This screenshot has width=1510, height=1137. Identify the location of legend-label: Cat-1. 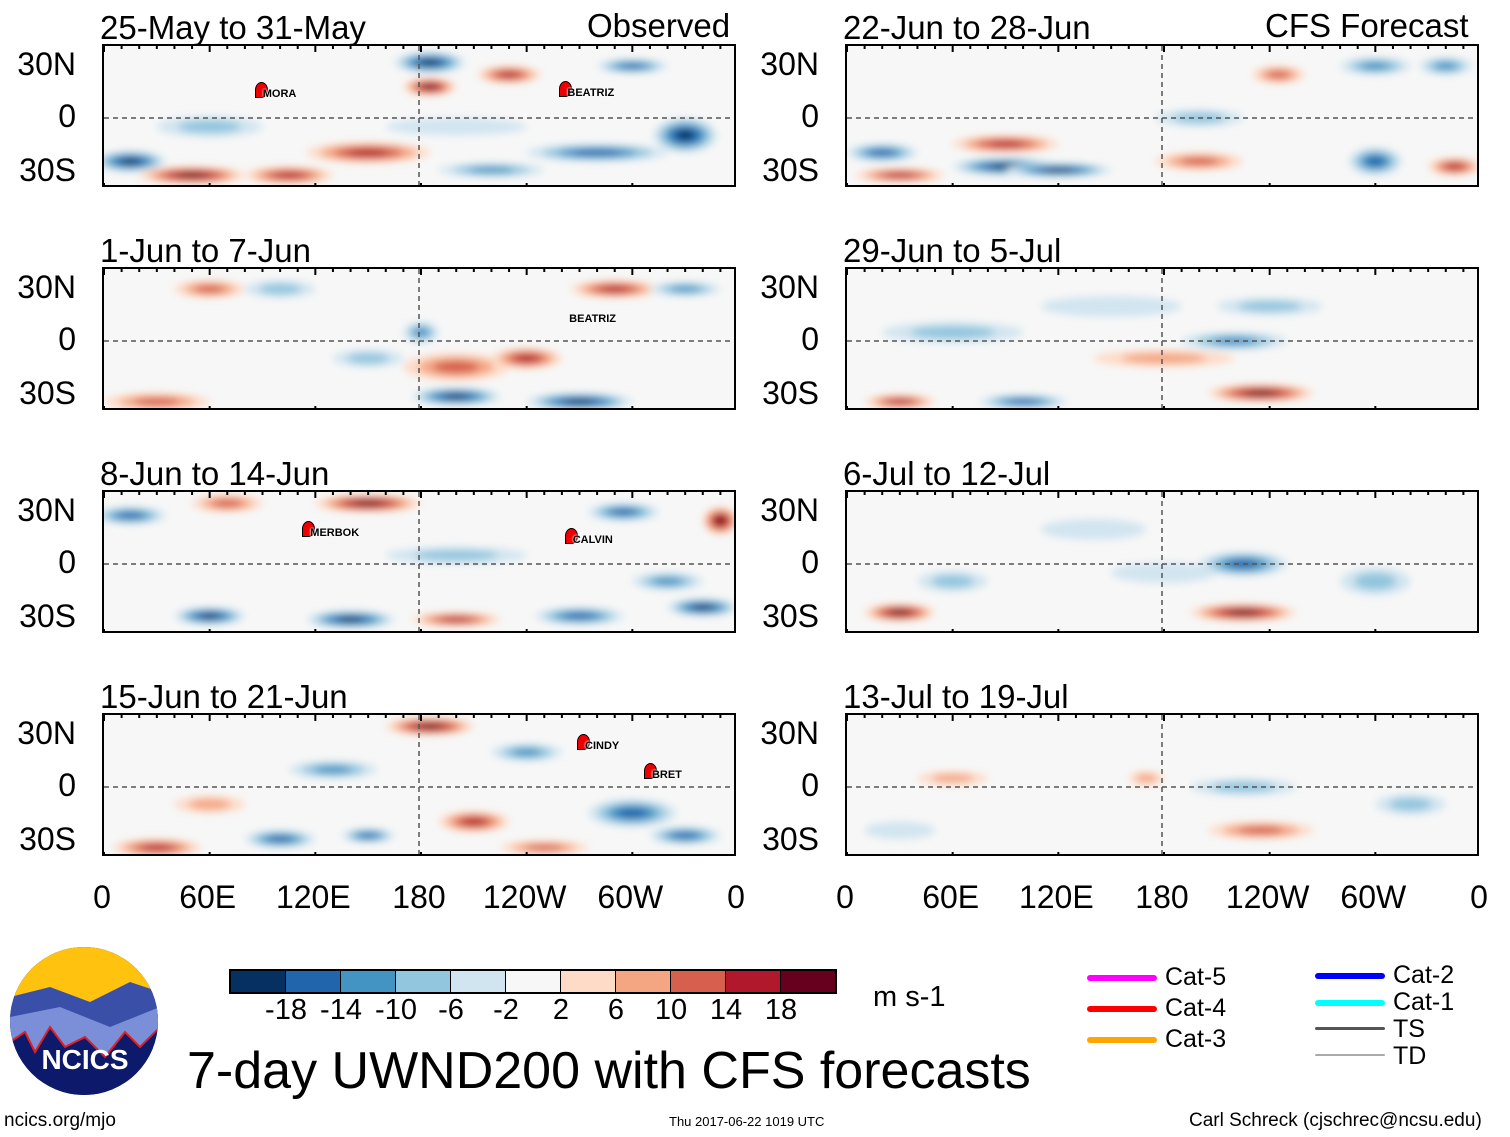
(1424, 1002).